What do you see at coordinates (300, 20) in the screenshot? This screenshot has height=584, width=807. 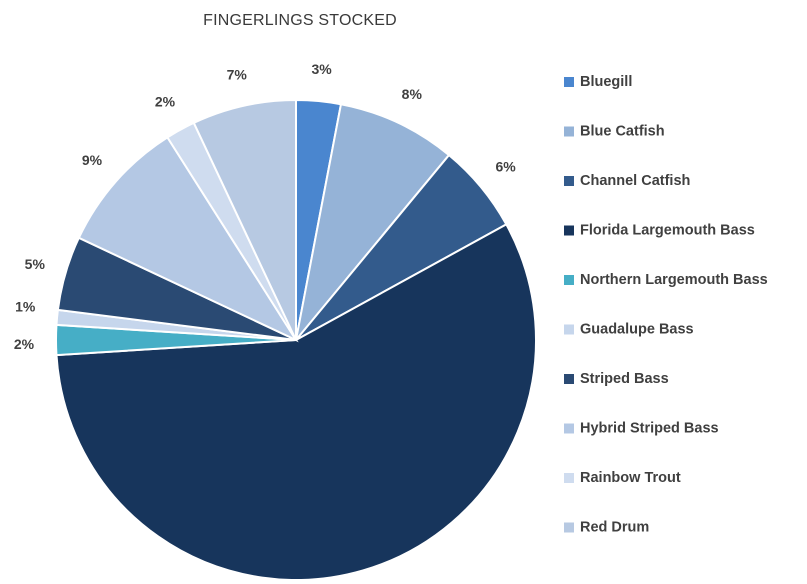 I see `chart-title: FINGERLINGS STOCKED` at bounding box center [300, 20].